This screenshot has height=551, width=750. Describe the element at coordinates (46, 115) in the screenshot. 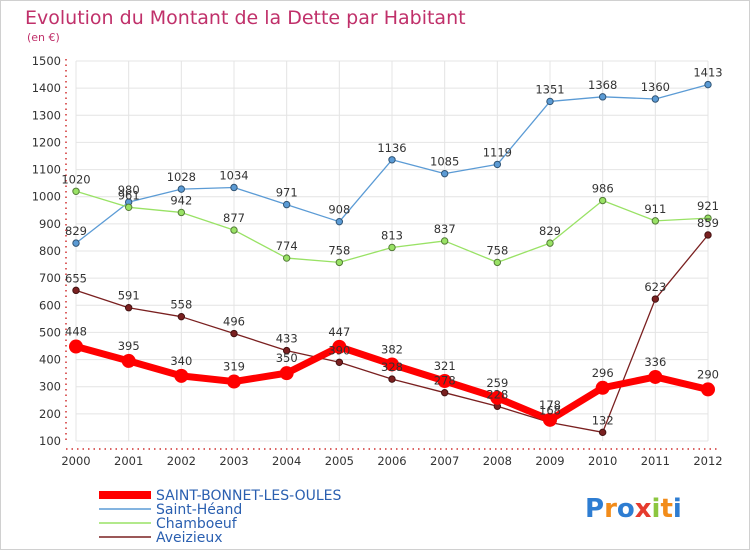

I see `y-tick-label: 1300` at that location.